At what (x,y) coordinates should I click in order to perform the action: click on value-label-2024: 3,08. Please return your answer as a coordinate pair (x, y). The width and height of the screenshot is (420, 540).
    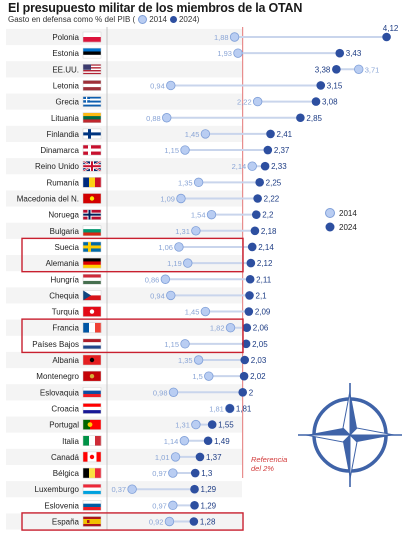
    Looking at the image, I should click on (330, 102).